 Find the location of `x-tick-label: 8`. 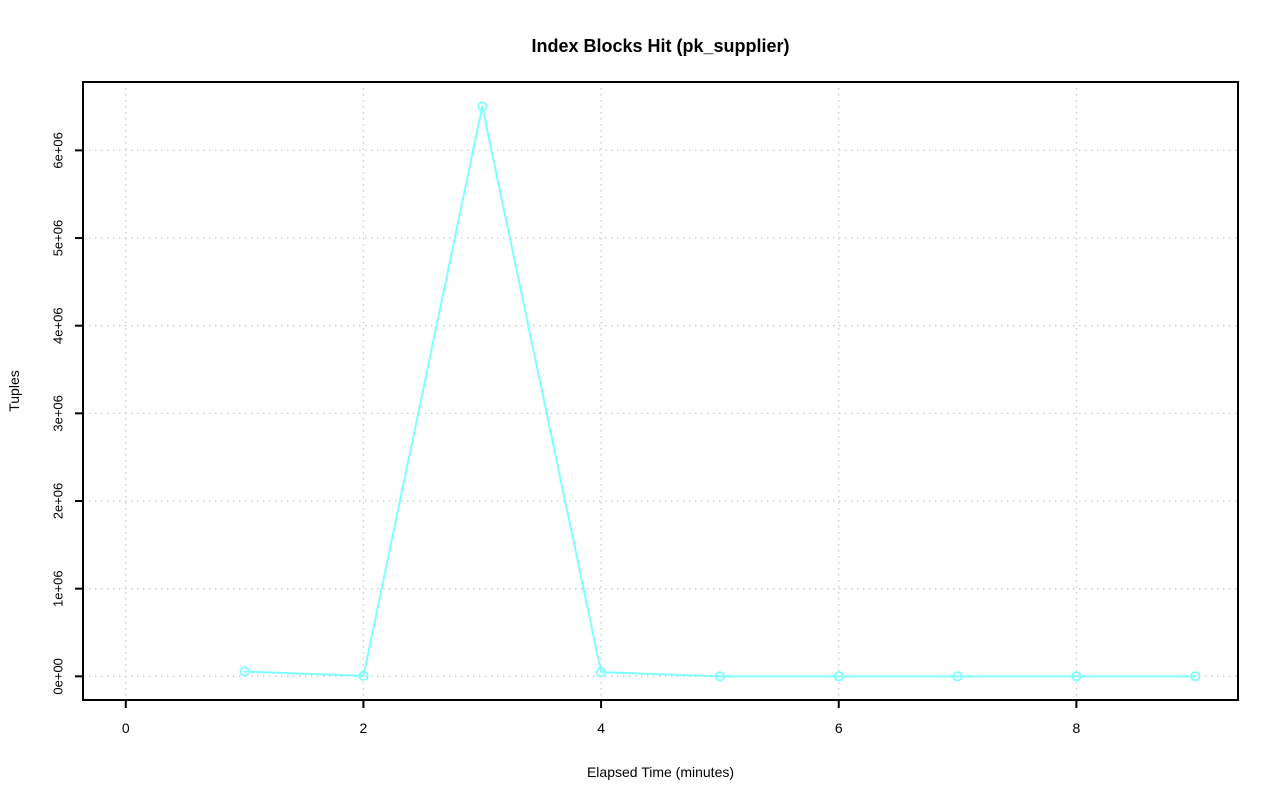

x-tick-label: 8 is located at coordinates (1076, 728).